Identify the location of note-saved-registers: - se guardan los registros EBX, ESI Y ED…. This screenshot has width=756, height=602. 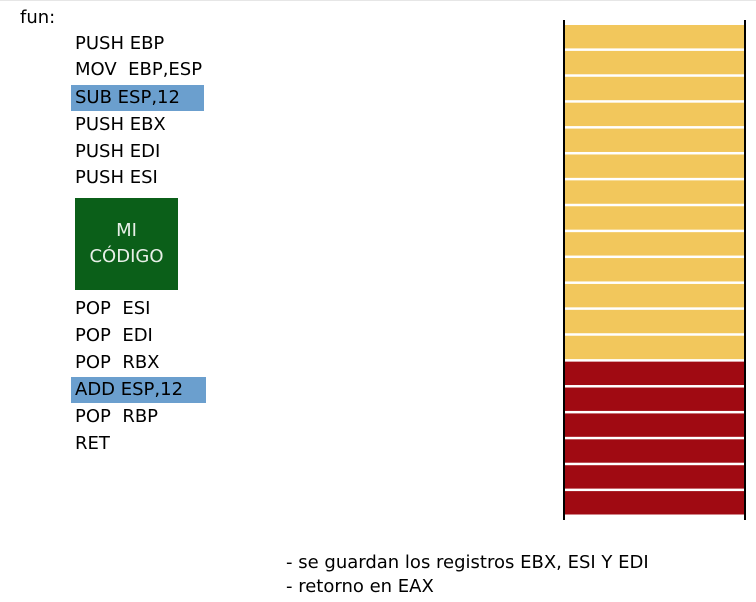
(467, 562).